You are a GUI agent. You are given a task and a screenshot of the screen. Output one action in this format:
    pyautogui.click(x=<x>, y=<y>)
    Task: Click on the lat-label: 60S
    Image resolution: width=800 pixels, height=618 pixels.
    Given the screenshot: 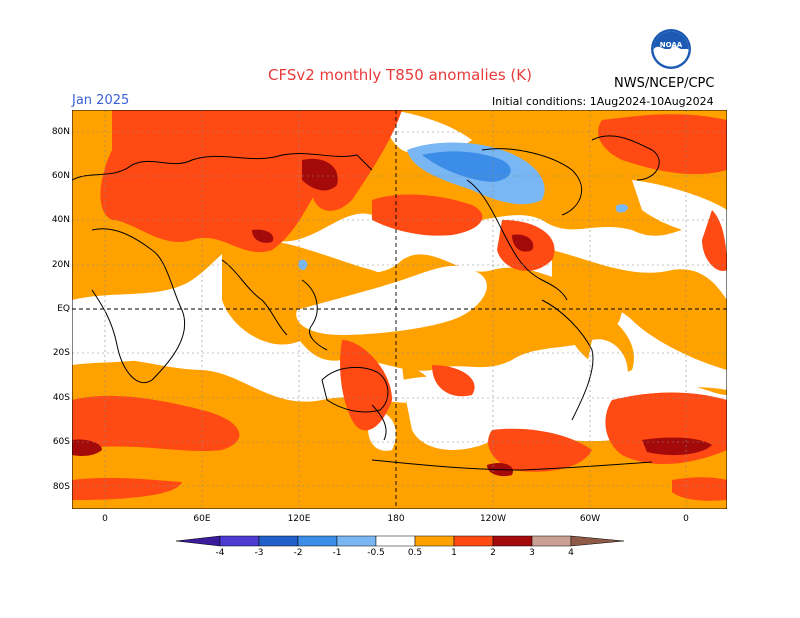 What is the action you would take?
    pyautogui.click(x=61, y=442)
    